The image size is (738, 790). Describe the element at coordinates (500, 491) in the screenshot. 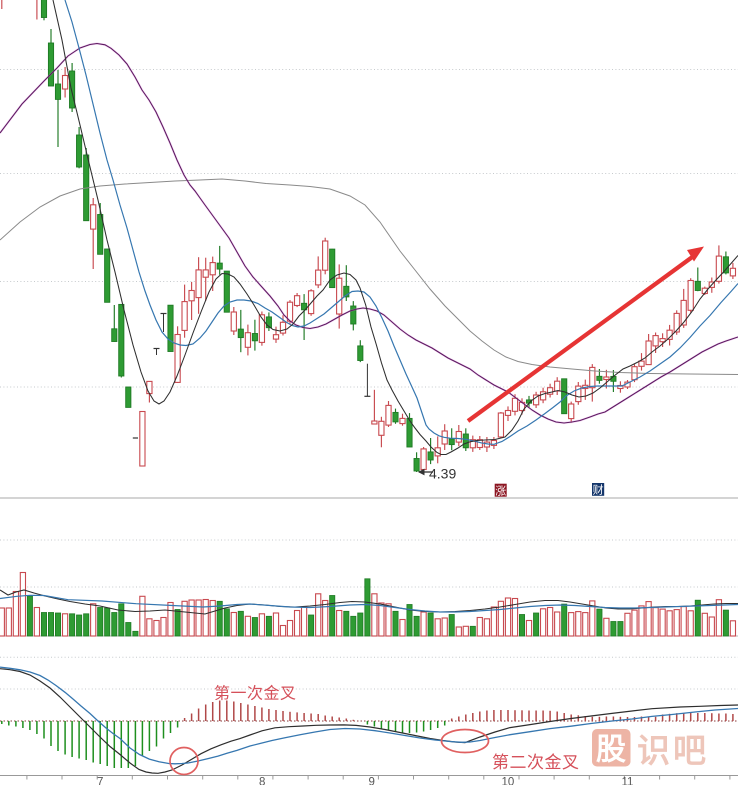

I see `svg-text: 涨` at that location.